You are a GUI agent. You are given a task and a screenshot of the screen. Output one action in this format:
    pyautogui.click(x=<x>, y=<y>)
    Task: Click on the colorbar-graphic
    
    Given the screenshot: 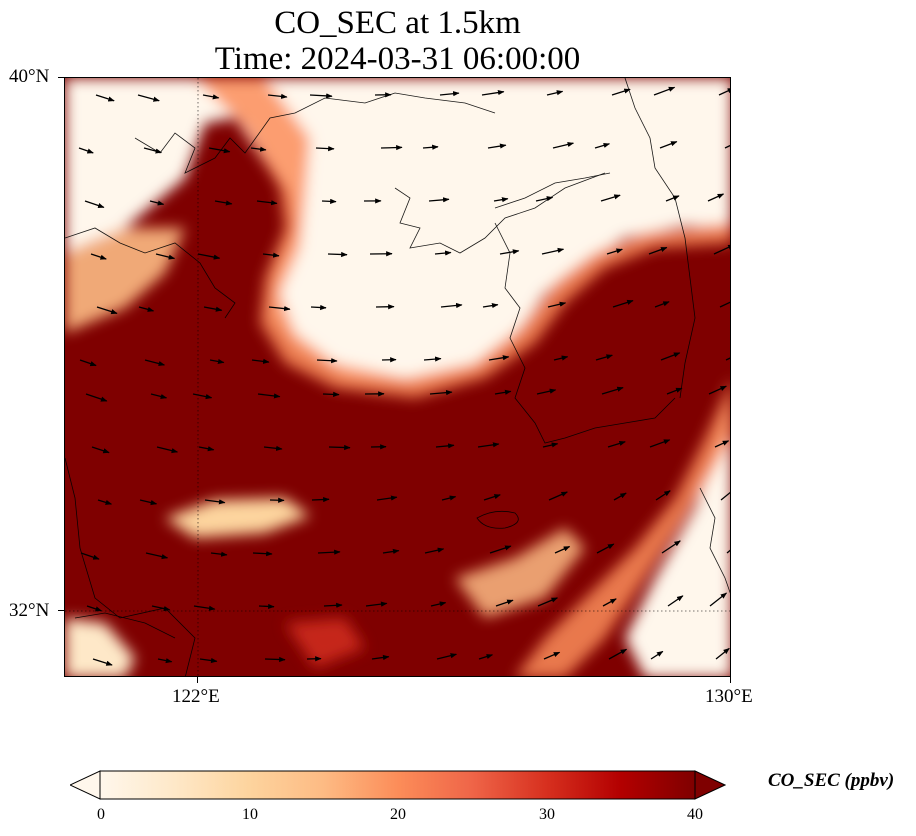 What is the action you would take?
    pyautogui.click(x=397, y=785)
    